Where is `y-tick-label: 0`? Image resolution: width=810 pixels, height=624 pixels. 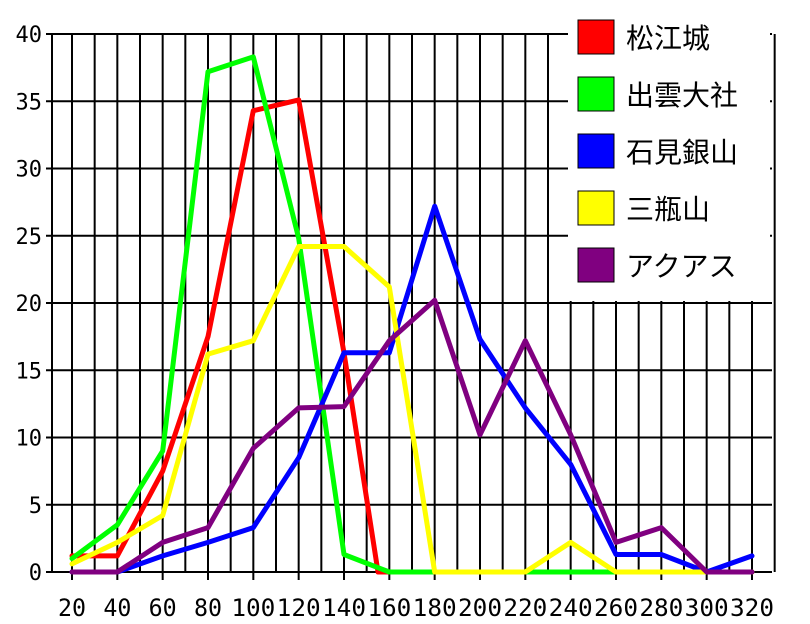
y-tick-label: 0 is located at coordinates (35, 573).